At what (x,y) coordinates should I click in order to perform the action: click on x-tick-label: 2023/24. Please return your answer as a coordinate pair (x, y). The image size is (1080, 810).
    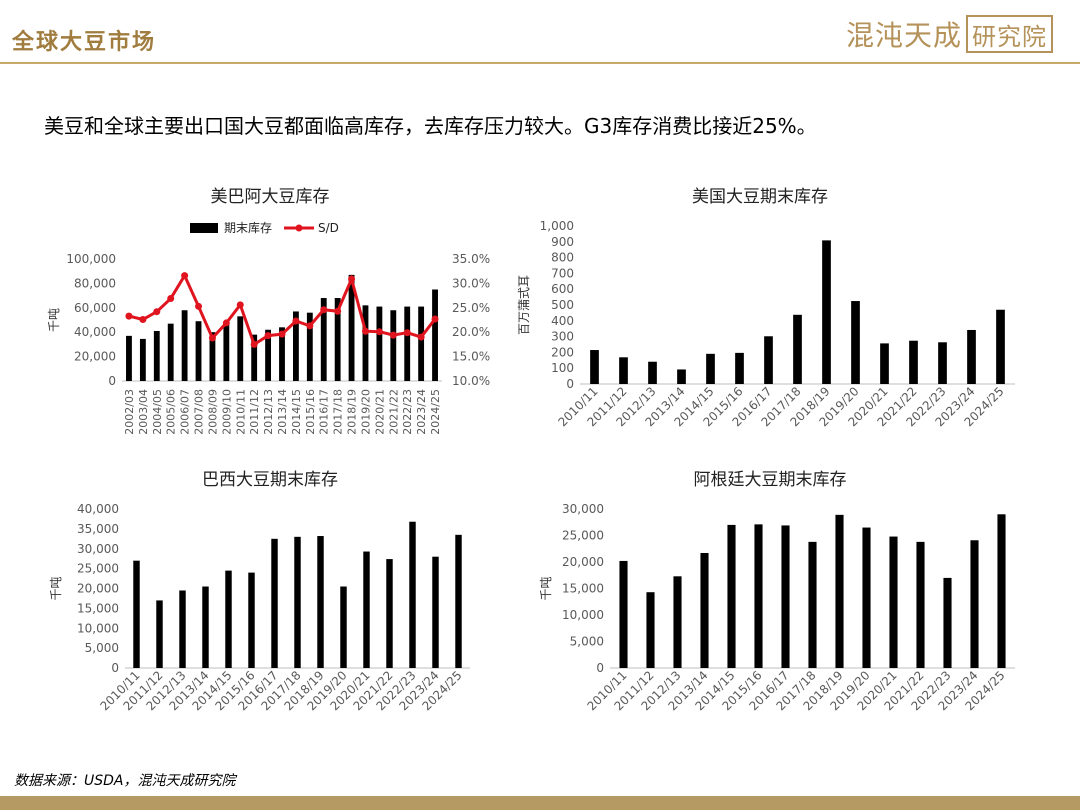
    Looking at the image, I should click on (421, 412).